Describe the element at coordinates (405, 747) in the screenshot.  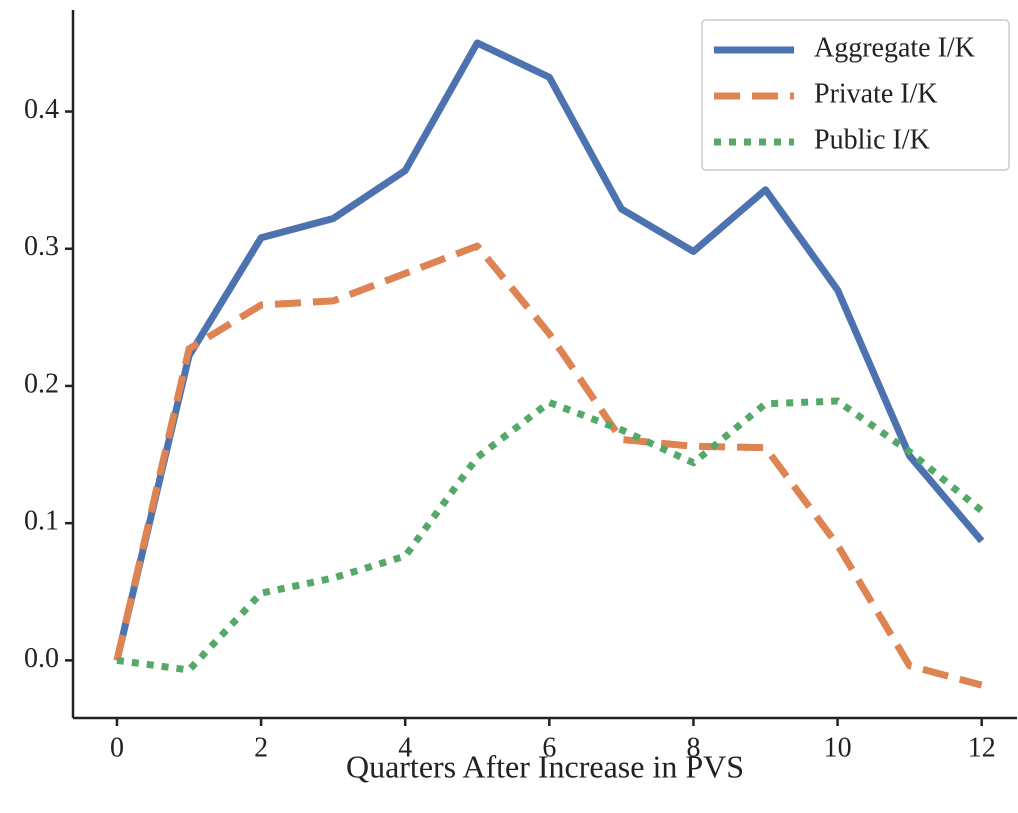
I see `x-tick-label: 4` at that location.